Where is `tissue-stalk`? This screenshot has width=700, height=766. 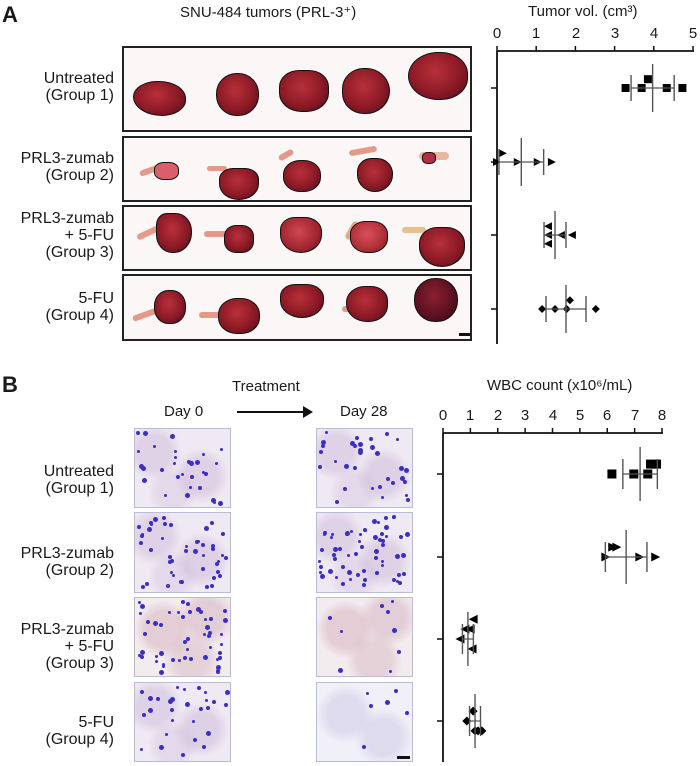 tissue-stalk is located at coordinates (213, 315).